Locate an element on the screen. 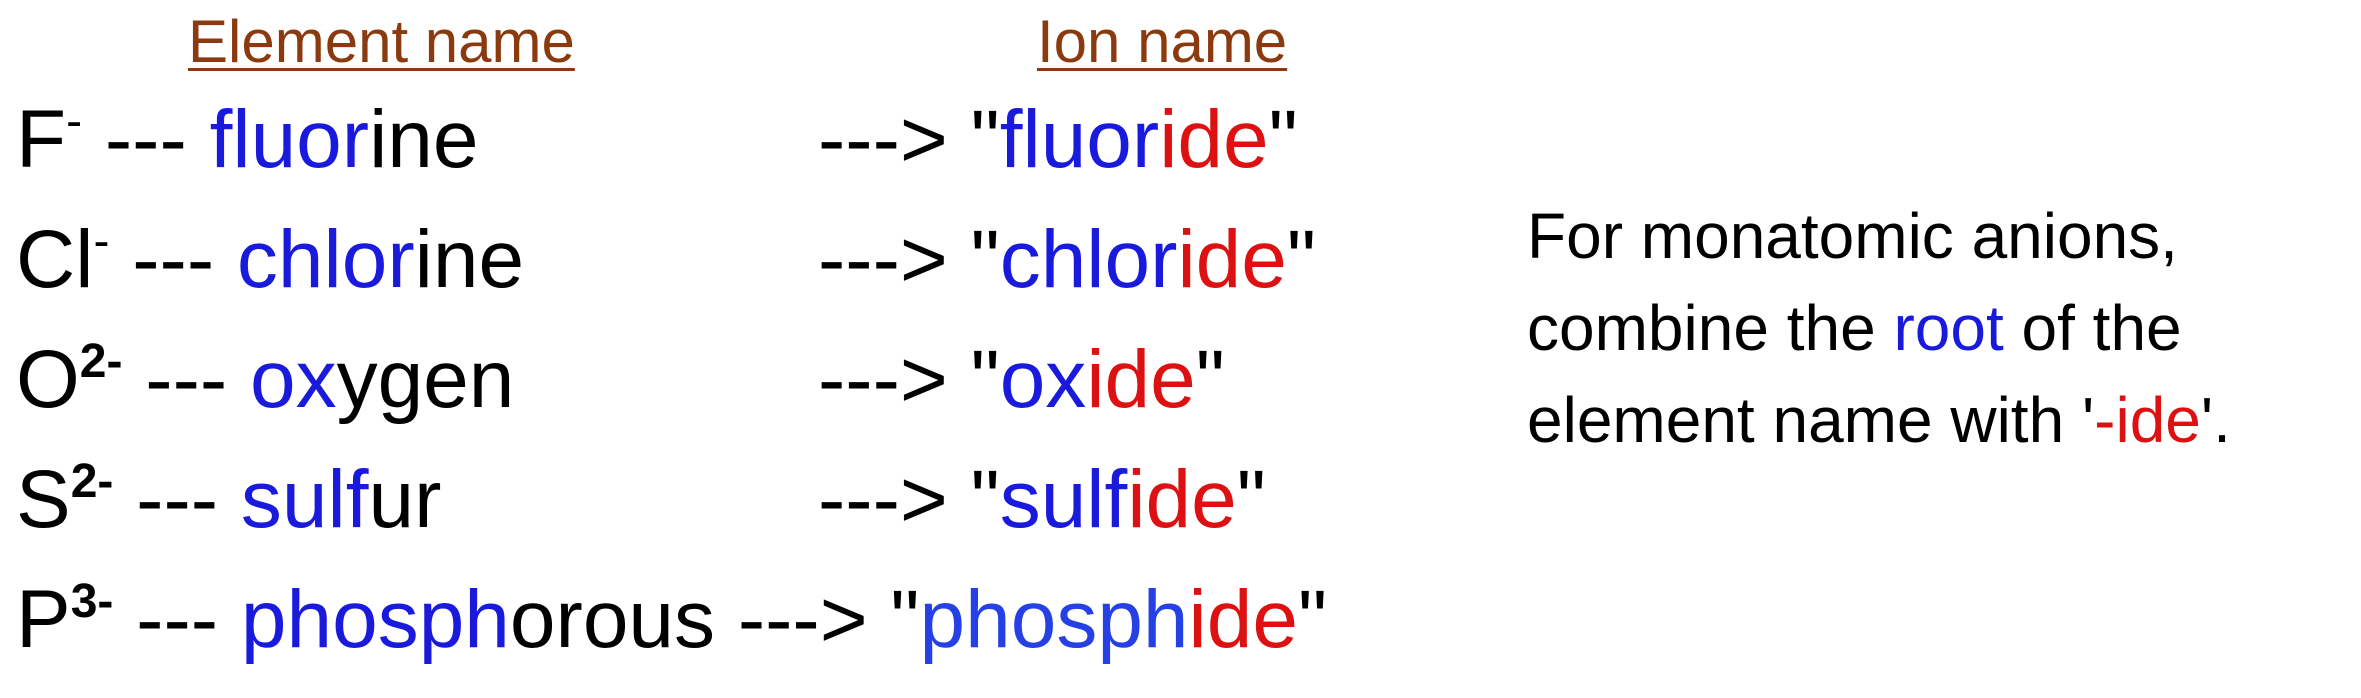 This screenshot has width=2361, height=698. element-name-header: Element name is located at coordinates (381, 41).